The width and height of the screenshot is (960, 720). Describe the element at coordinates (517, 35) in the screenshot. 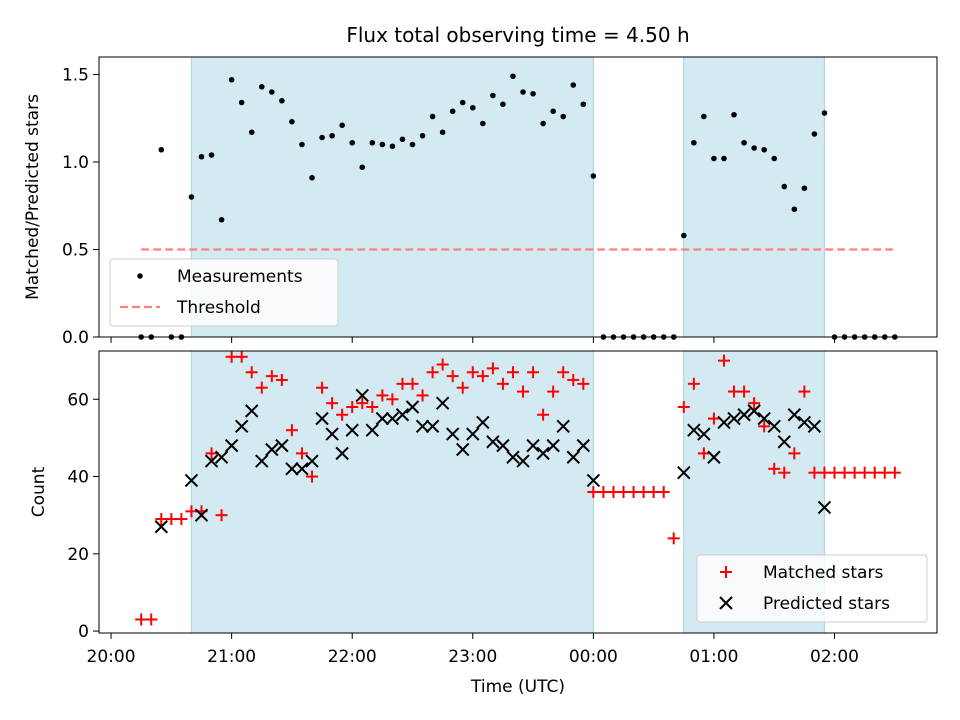

I see `chart-title: Flux total observing time = 4.50 h` at that location.